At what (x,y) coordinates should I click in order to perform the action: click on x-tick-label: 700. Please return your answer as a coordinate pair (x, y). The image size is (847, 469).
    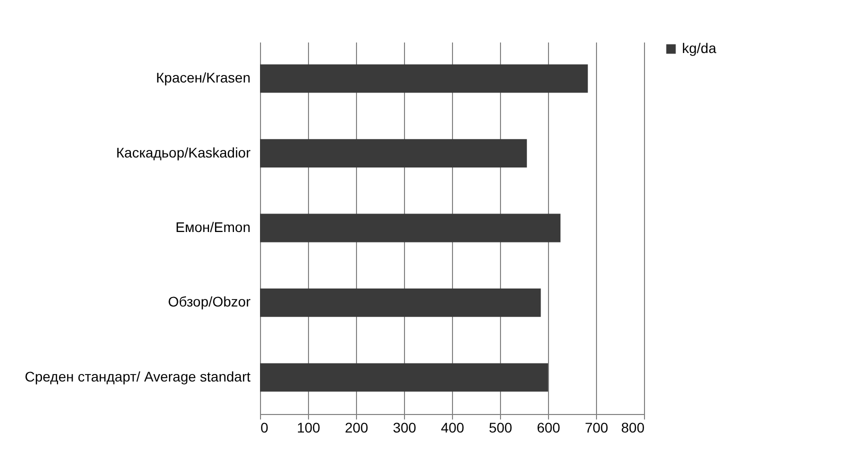
    Looking at the image, I should click on (596, 428).